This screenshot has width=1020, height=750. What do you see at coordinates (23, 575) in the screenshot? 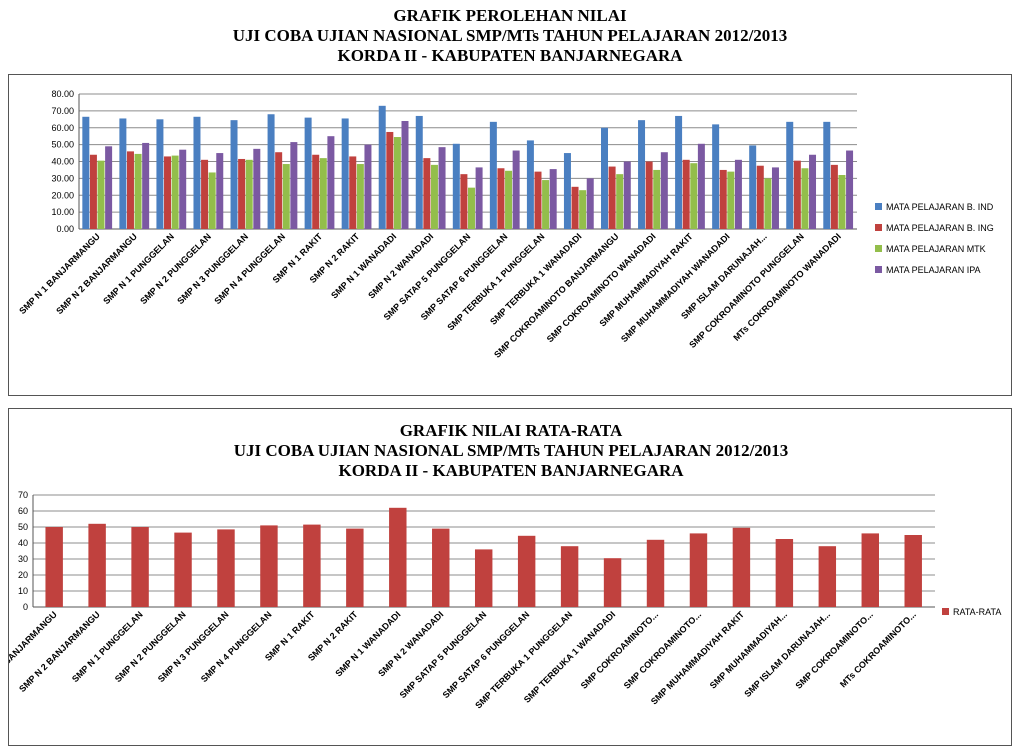
I see `chart2-ytick-label: 20` at bounding box center [23, 575].